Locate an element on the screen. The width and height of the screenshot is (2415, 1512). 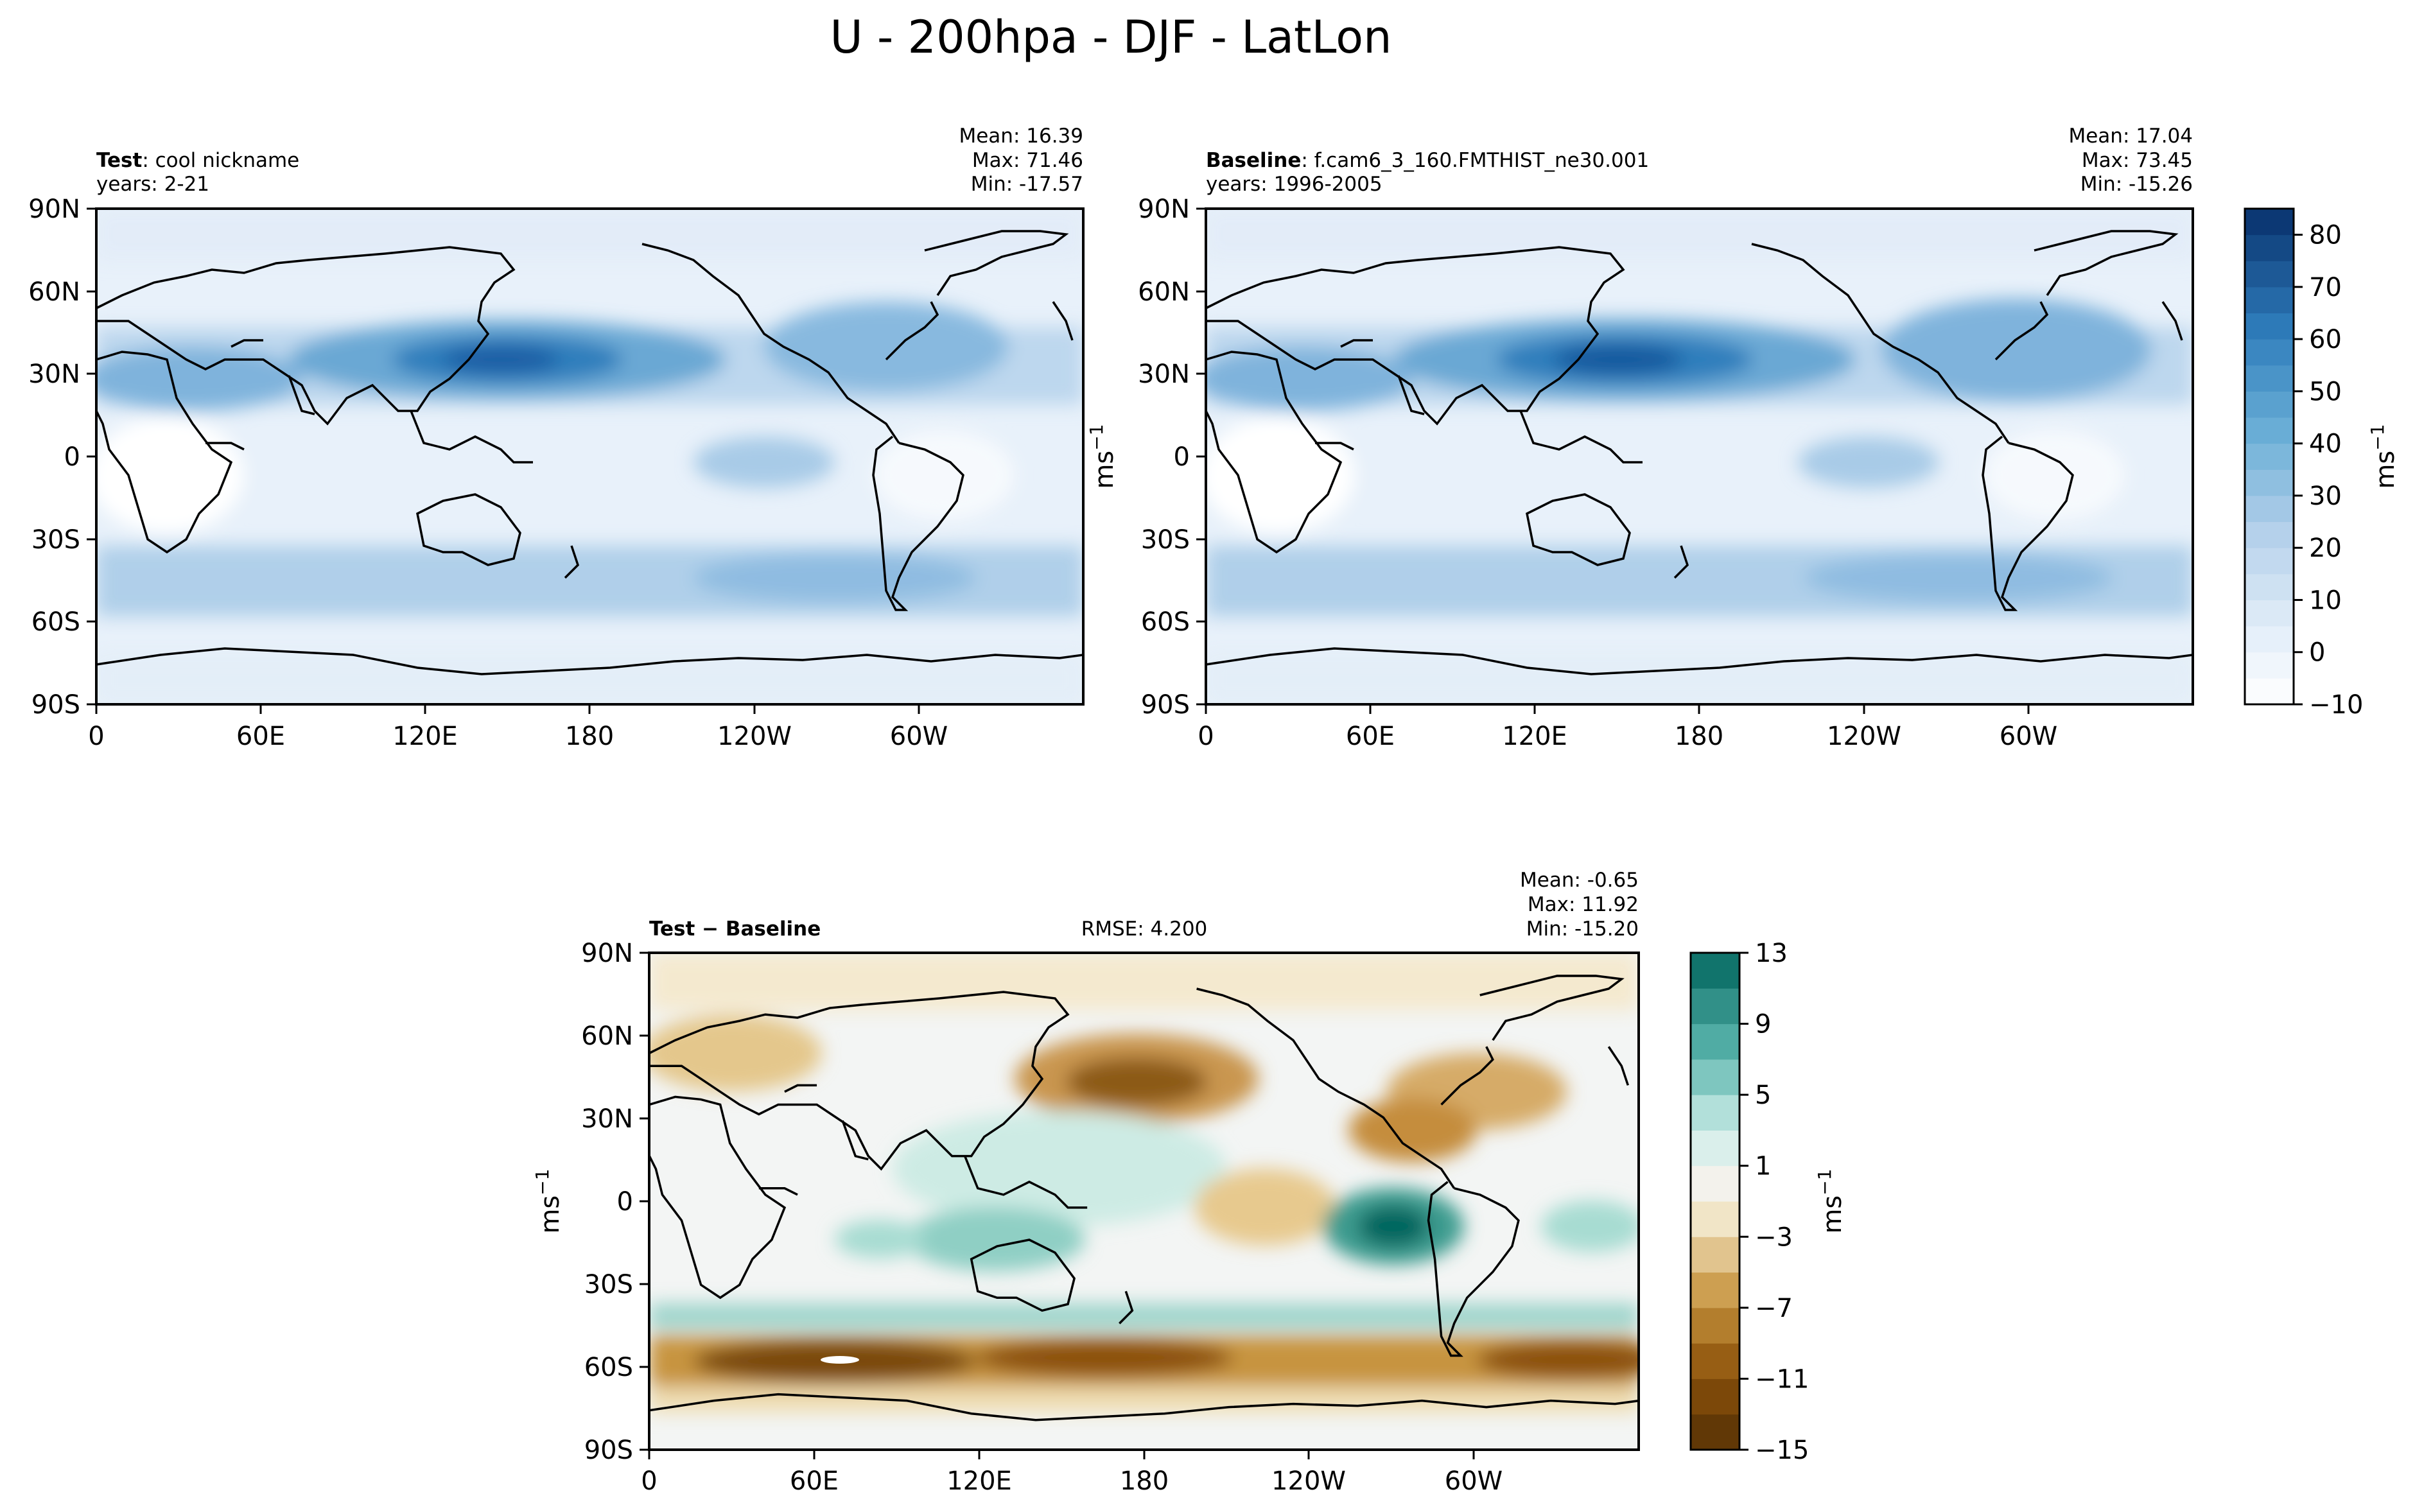
unit-label-middle: ms−1 is located at coordinates (1102, 456).